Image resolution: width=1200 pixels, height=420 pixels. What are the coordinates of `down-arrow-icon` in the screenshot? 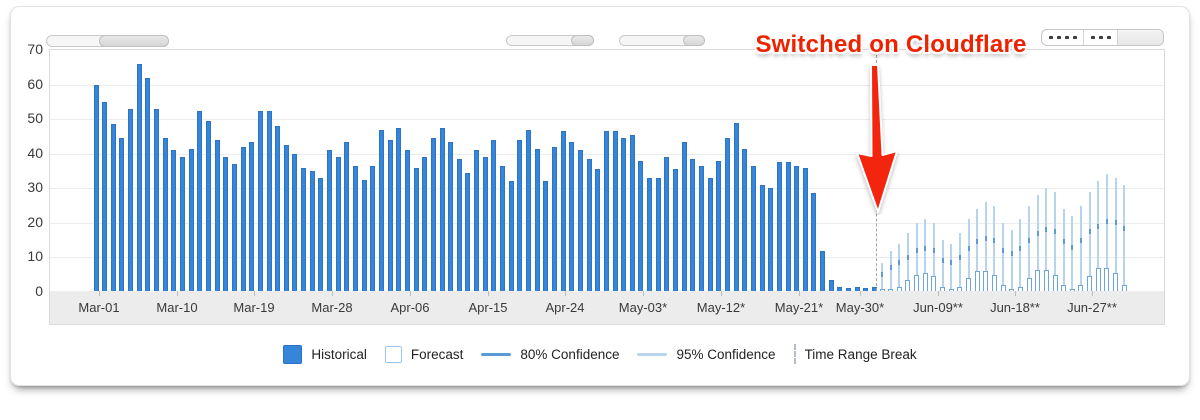 It's located at (877, 138).